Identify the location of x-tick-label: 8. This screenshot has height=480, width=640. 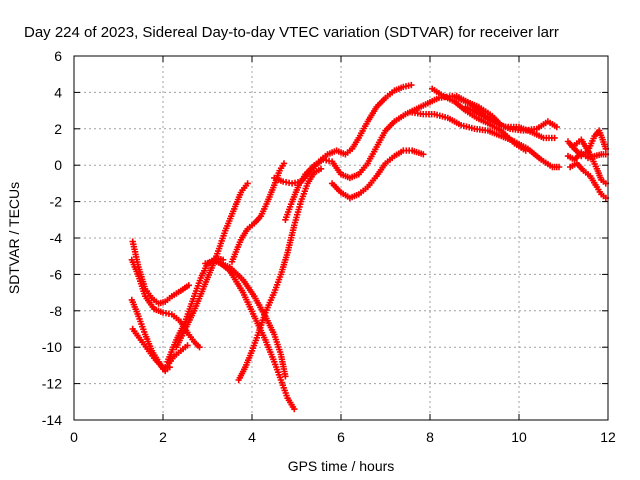
(430, 437).